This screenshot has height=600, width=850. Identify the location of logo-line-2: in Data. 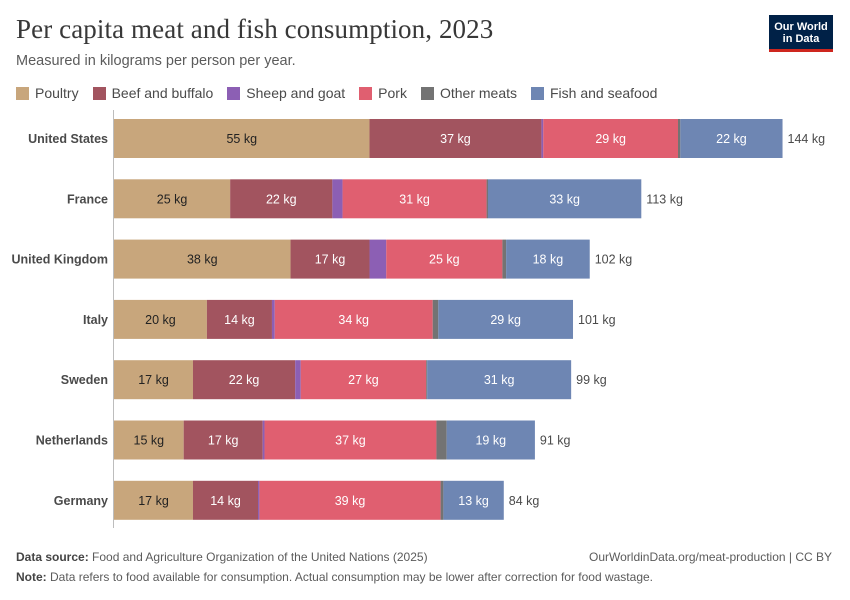
(801, 39).